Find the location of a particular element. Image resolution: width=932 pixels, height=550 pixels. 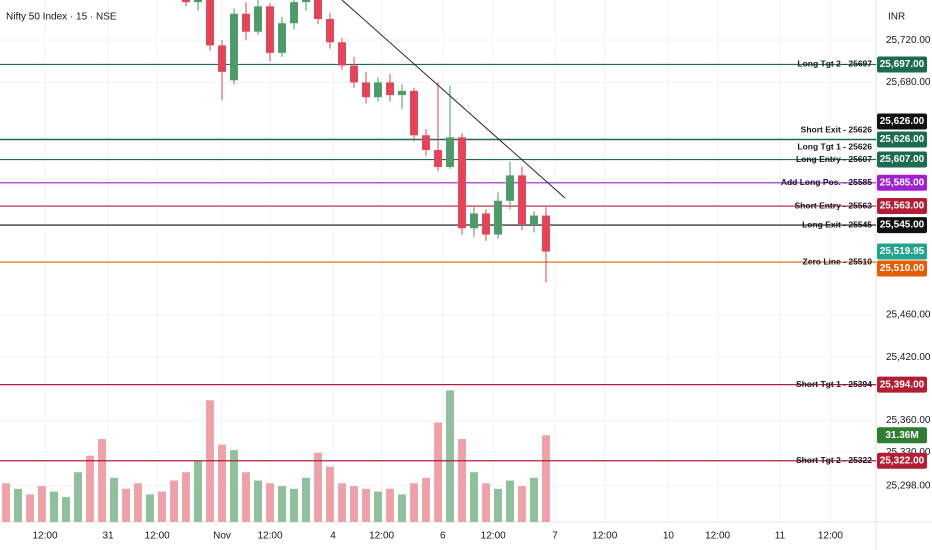

level-badge-label: 25,322.00 is located at coordinates (902, 460).